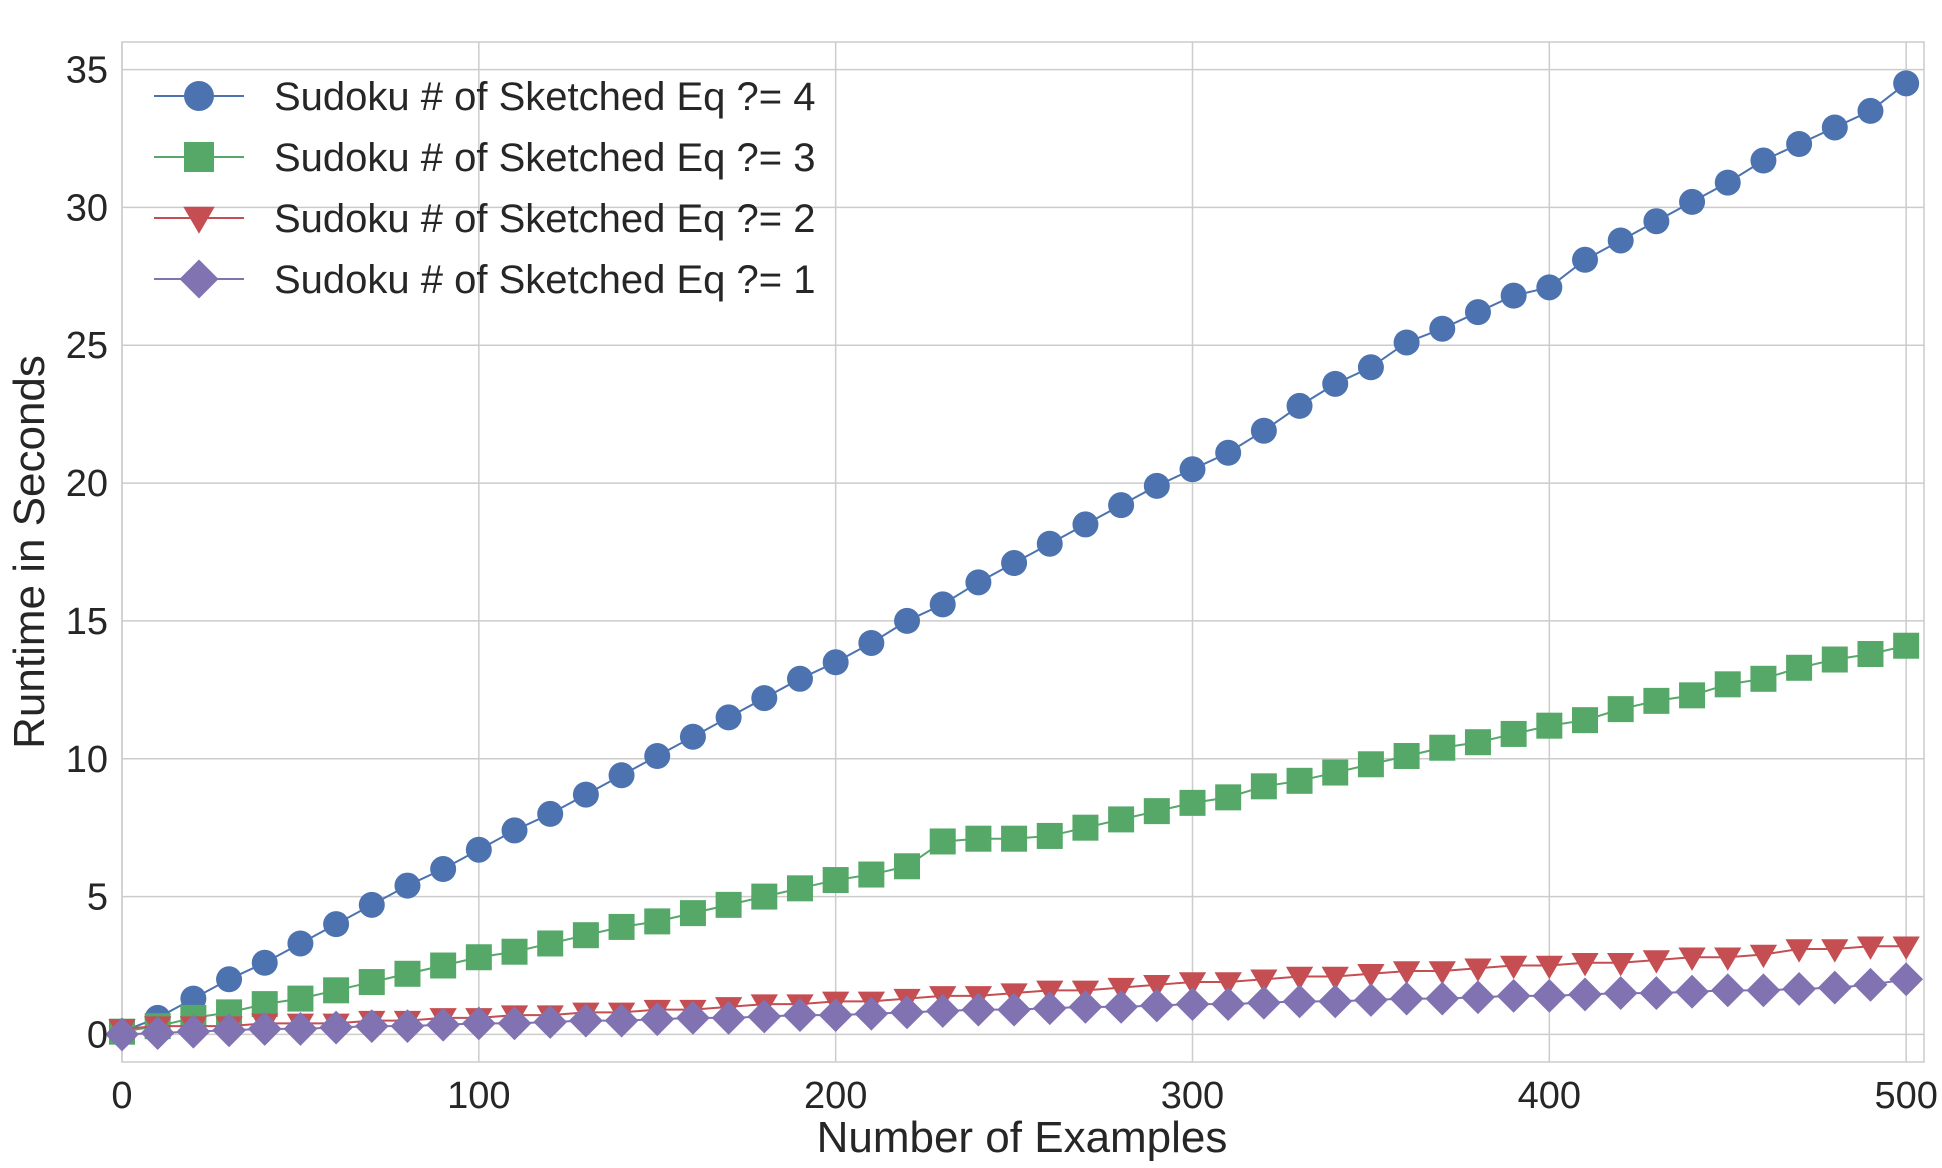 The image size is (1942, 1168). Describe the element at coordinates (545, 97) in the screenshot. I see `legend-label: Sudoku # of Sketched Eq ?= 4` at that location.